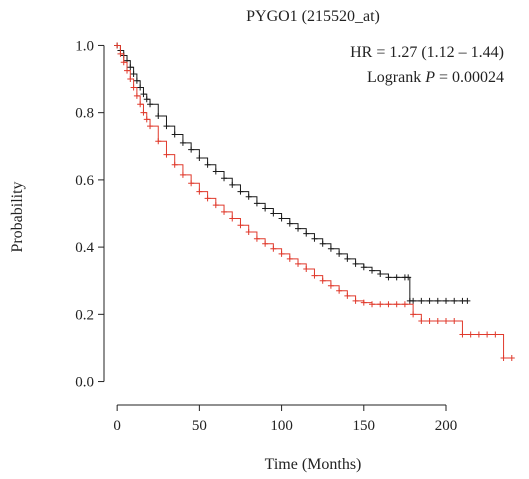 This screenshot has height=479, width=529. Describe the element at coordinates (429, 77) in the screenshot. I see `logrank-p-symbol: P` at that location.